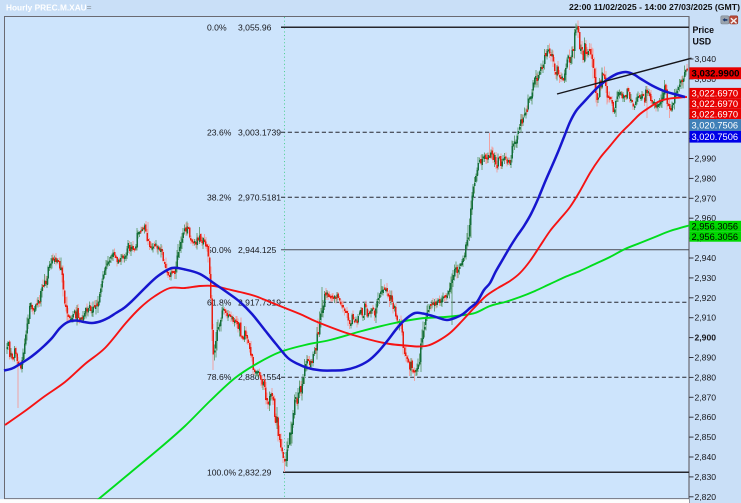 This screenshot has width=741, height=503. Describe the element at coordinates (706, 497) in the screenshot. I see `svg-text: 2,820` at that location.